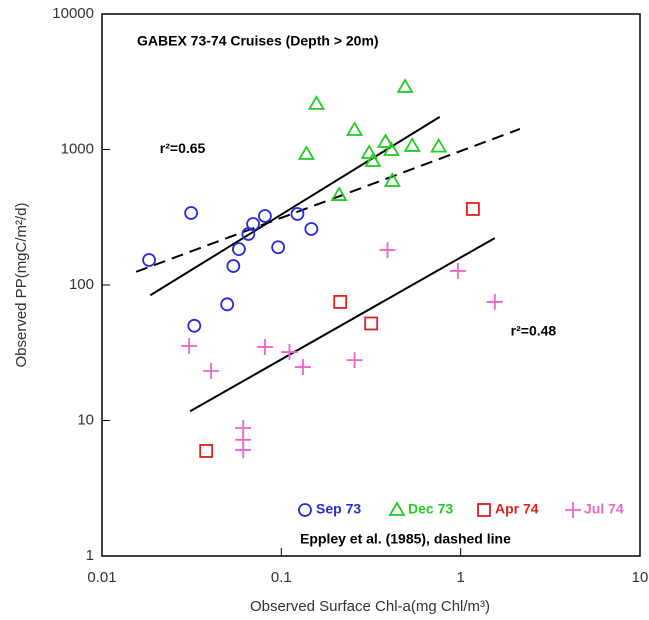 This screenshot has height=620, width=649. What do you see at coordinates (338, 509) in the screenshot?
I see `legend-label: Sep 73` at bounding box center [338, 509].